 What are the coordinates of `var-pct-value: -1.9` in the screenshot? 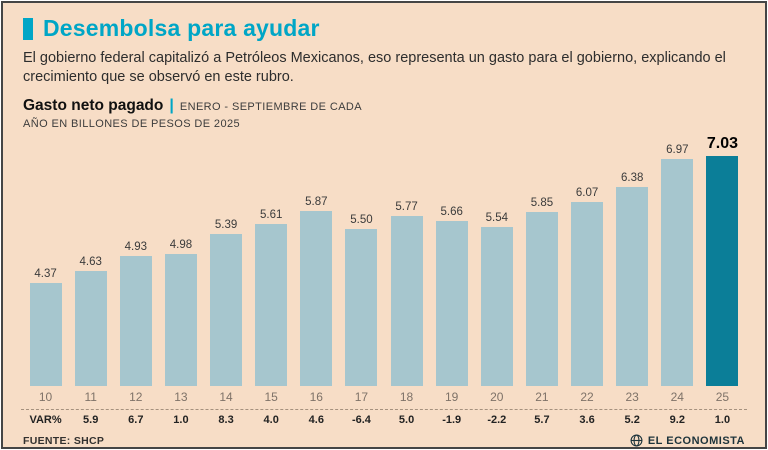 It's located at (452, 420).